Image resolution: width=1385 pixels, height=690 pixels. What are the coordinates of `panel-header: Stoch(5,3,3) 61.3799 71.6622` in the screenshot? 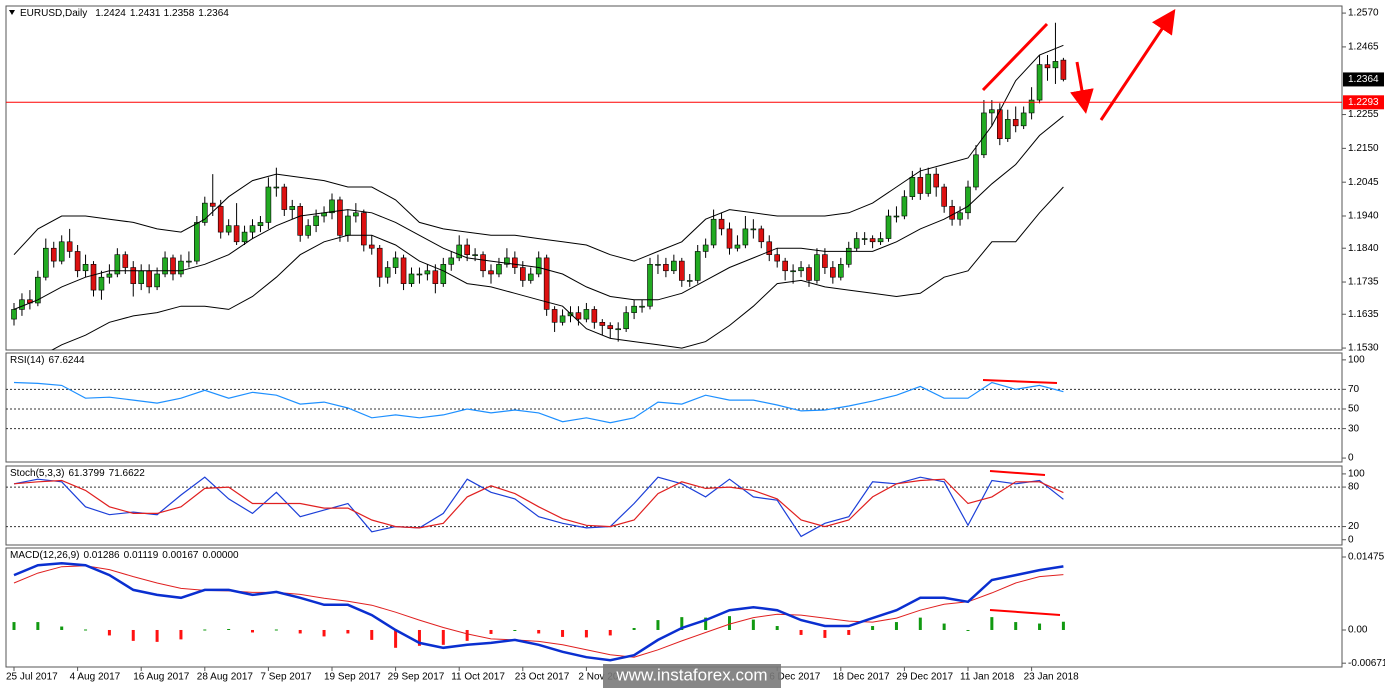 It's located at (77, 473).